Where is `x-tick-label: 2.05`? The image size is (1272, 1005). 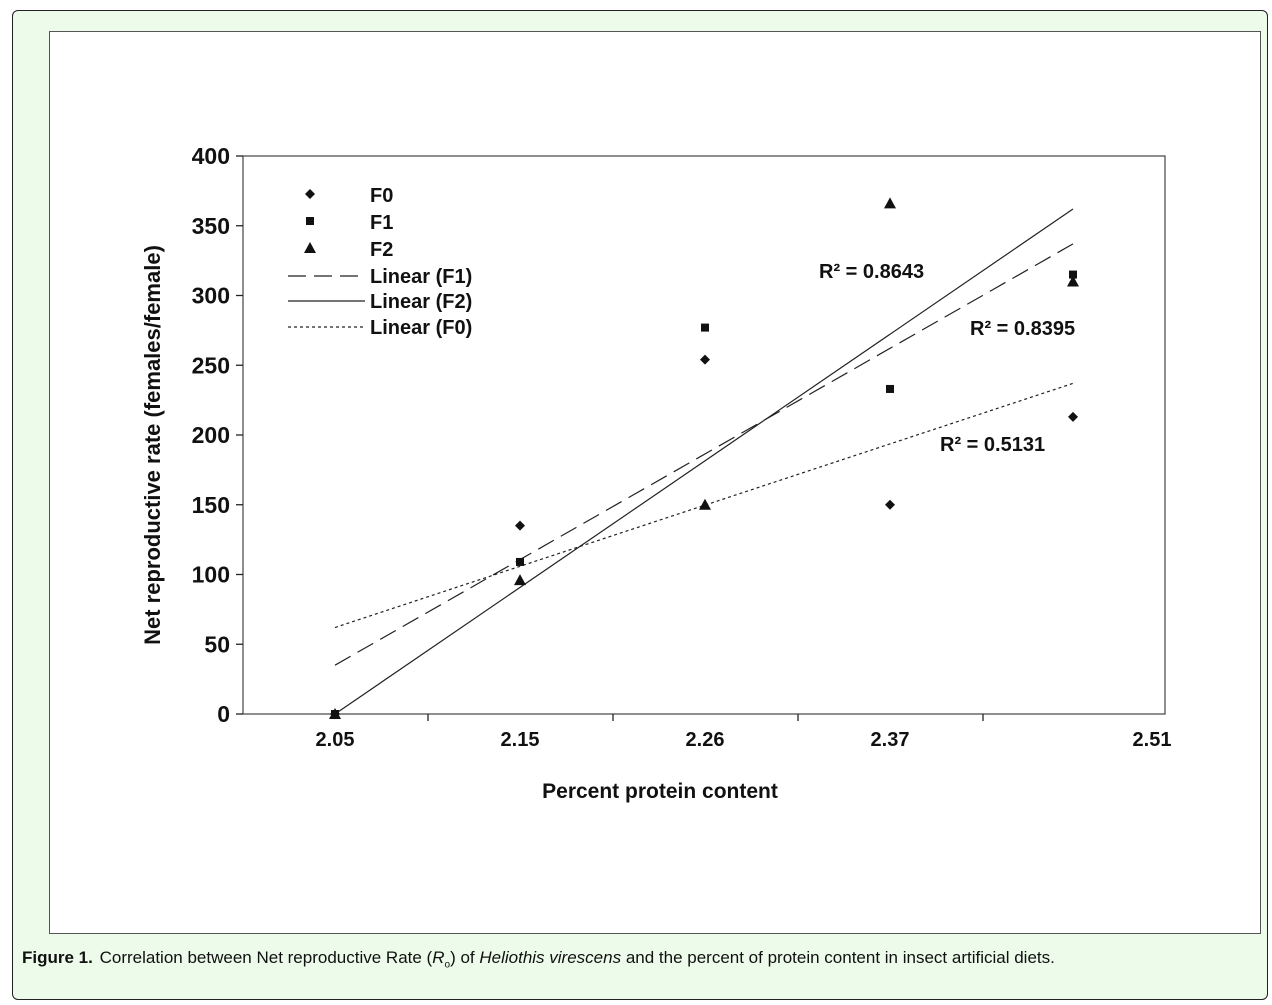
x-tick-label: 2.05 is located at coordinates (335, 740).